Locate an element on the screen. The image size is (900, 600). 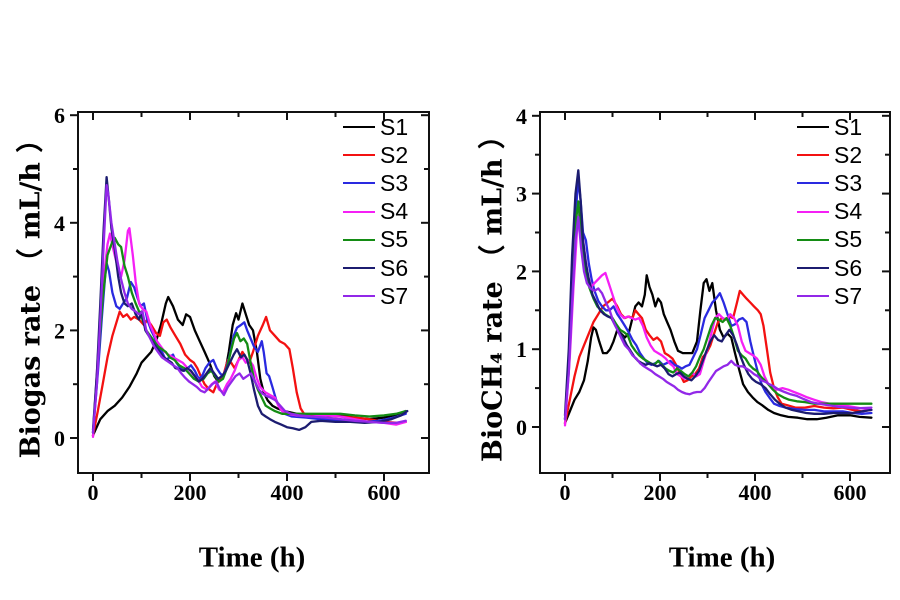
biogas-legend: S1 S2 S3 S4 S5 S6 S7 is located at coordinates (375, 211).